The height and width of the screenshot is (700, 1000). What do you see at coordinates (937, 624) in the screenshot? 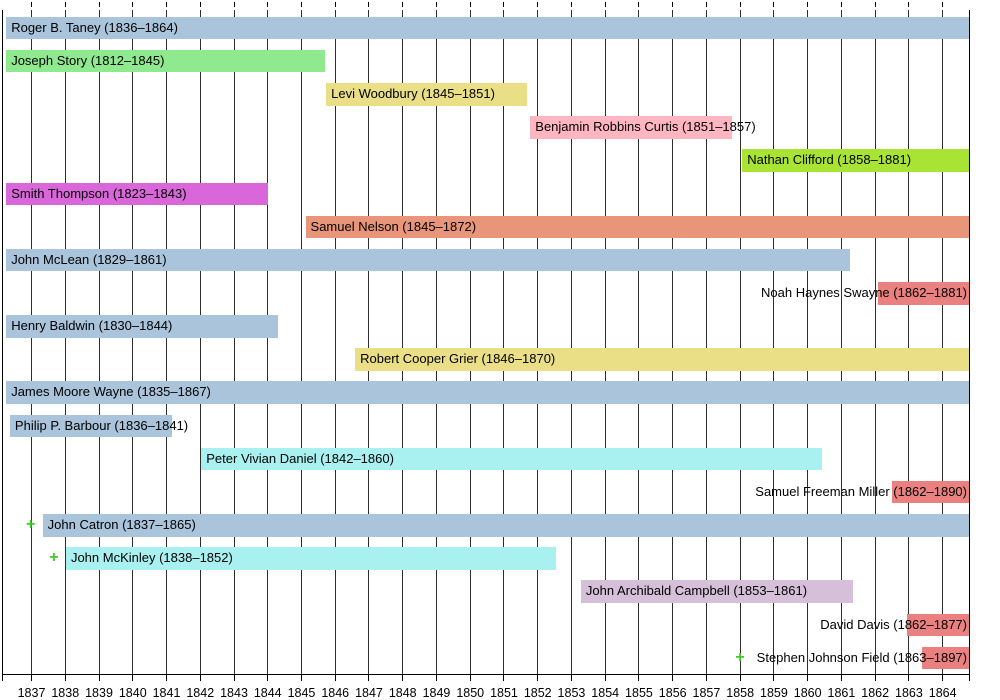
I see `tenure-bar-davis` at bounding box center [937, 624].